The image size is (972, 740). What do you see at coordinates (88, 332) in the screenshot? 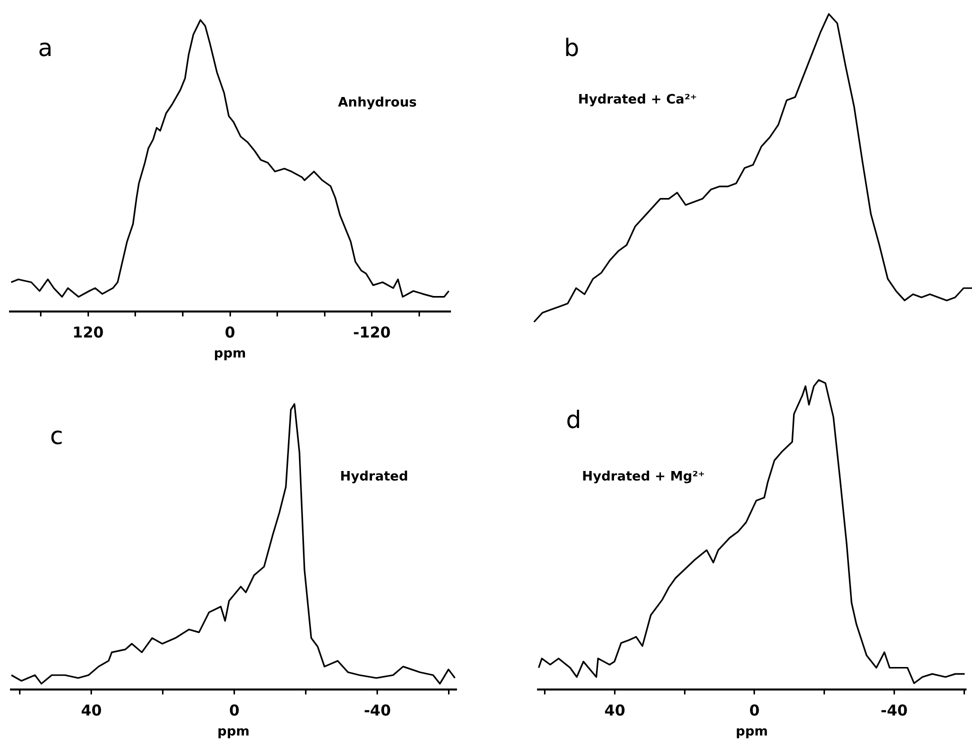
I see `x-tick-label: 120` at bounding box center [88, 332].